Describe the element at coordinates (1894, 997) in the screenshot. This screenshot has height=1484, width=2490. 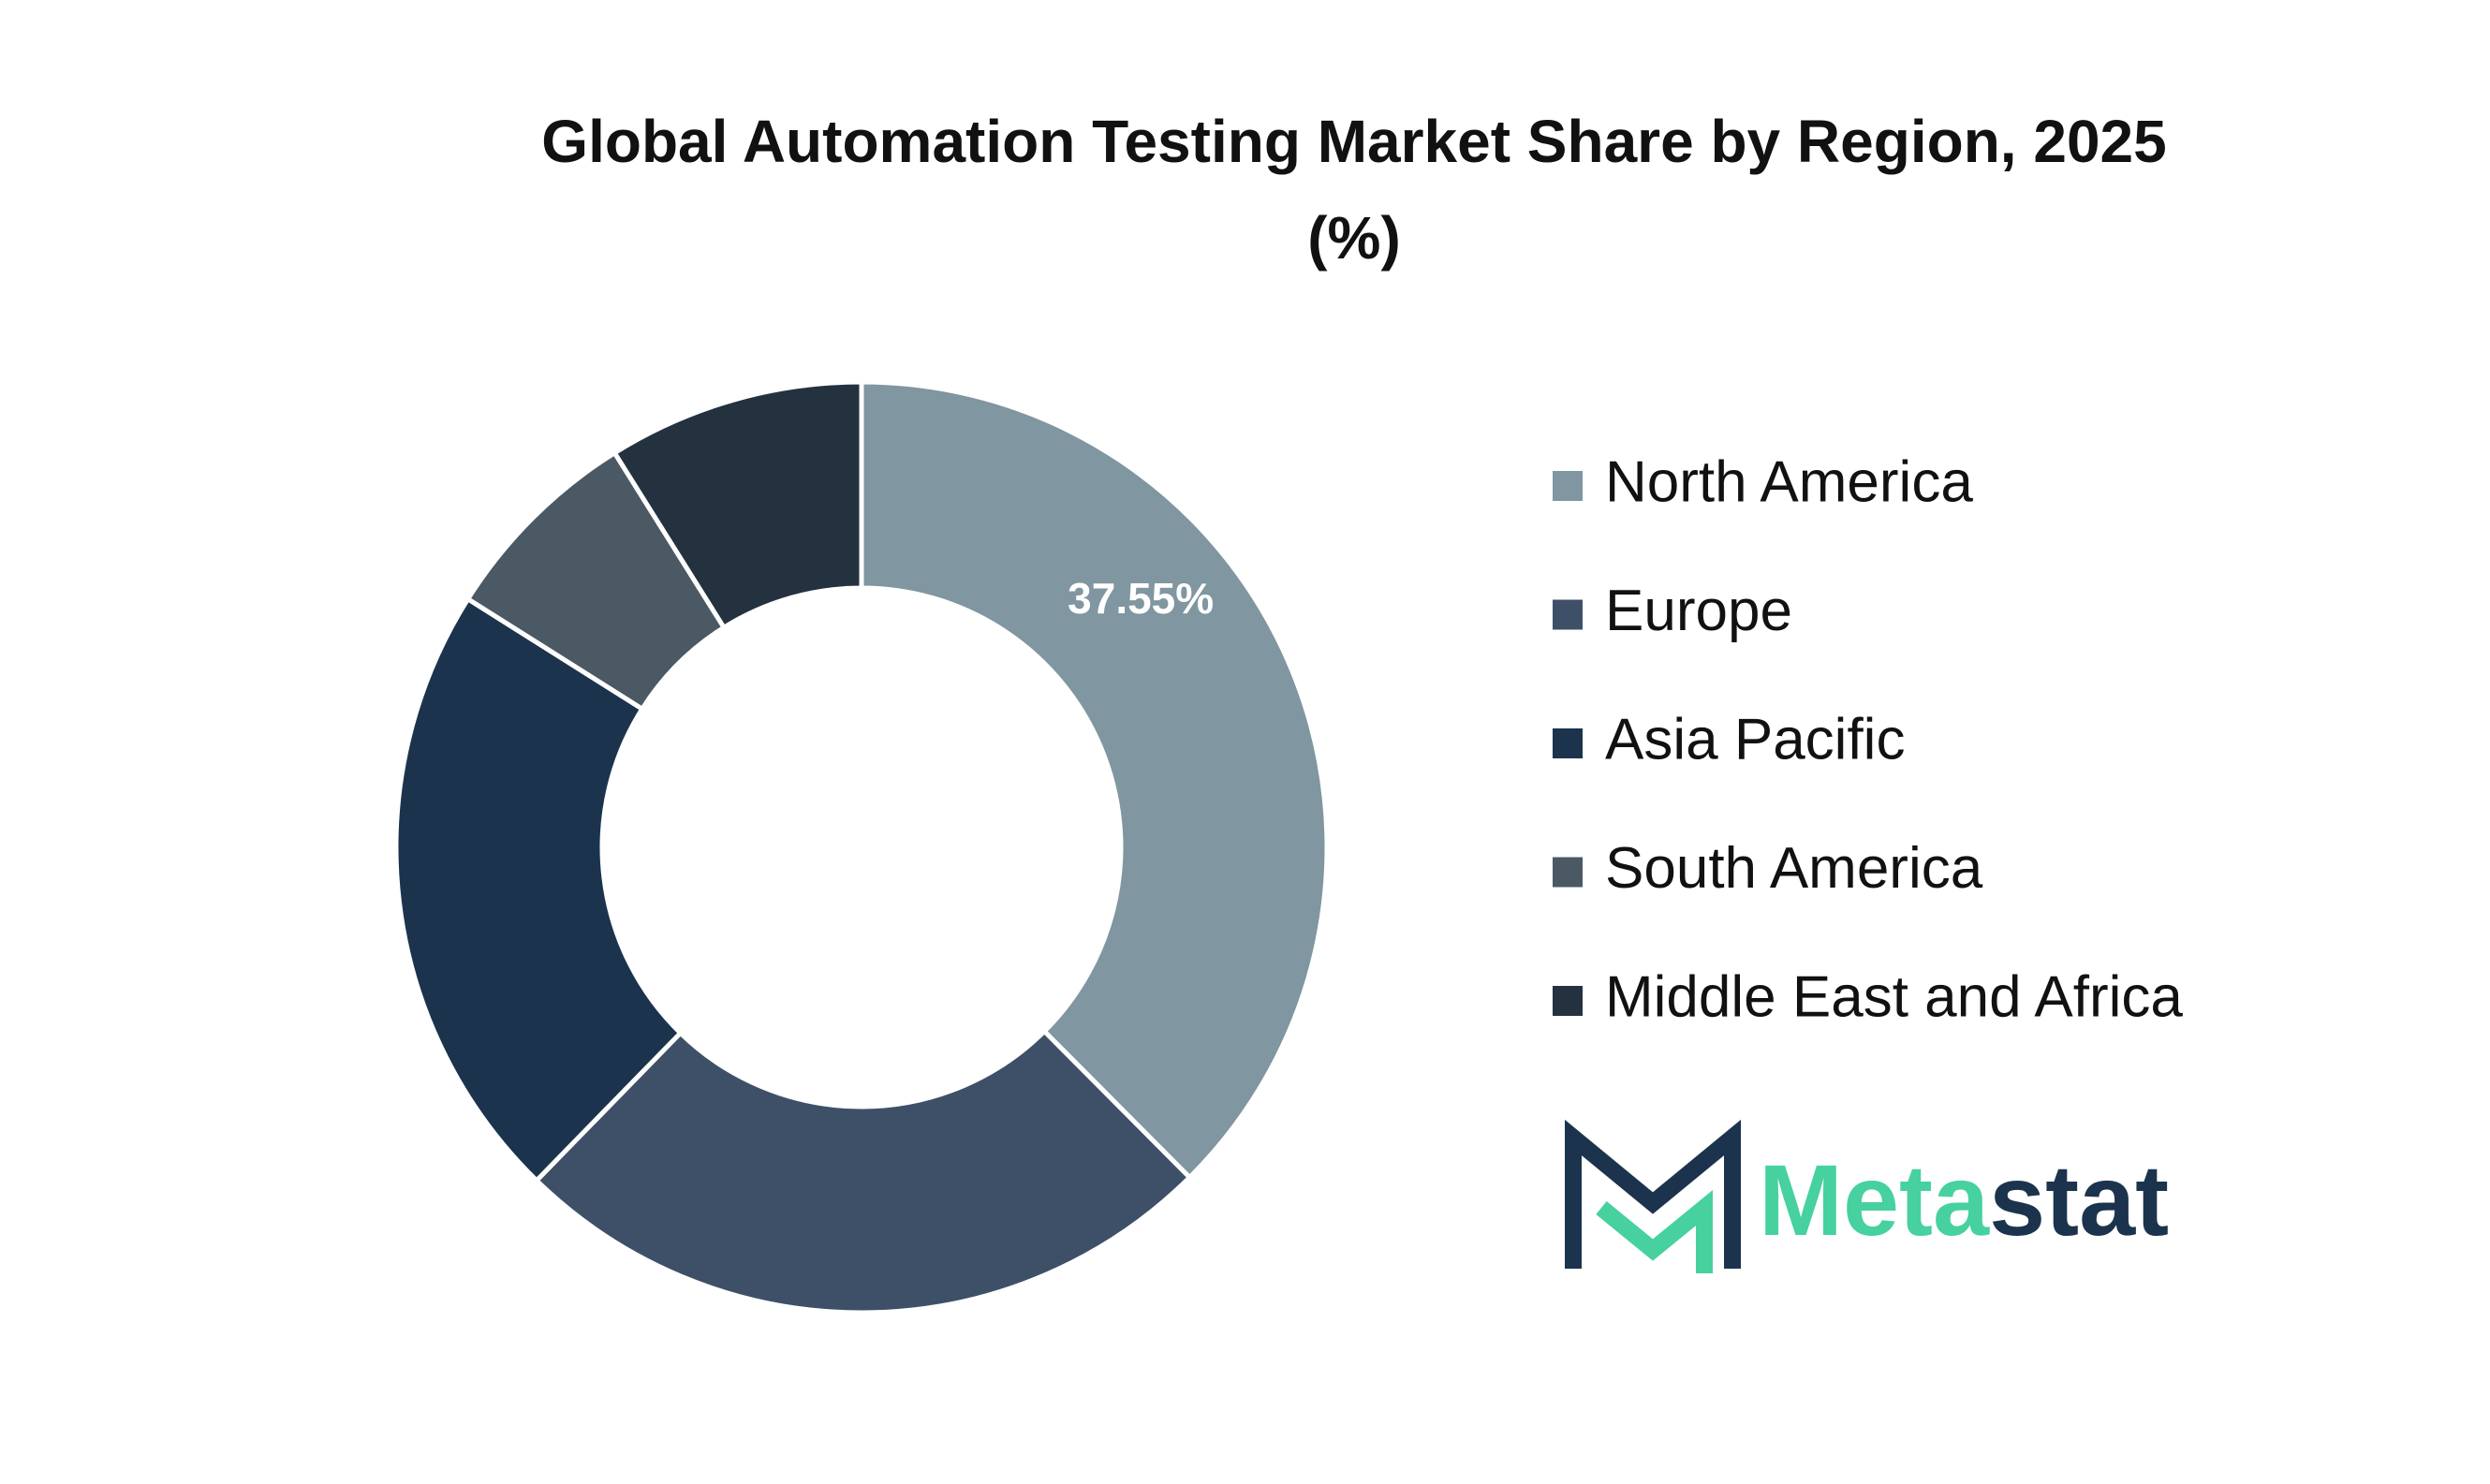
I see `legend-label: Middle East and Africa` at that location.